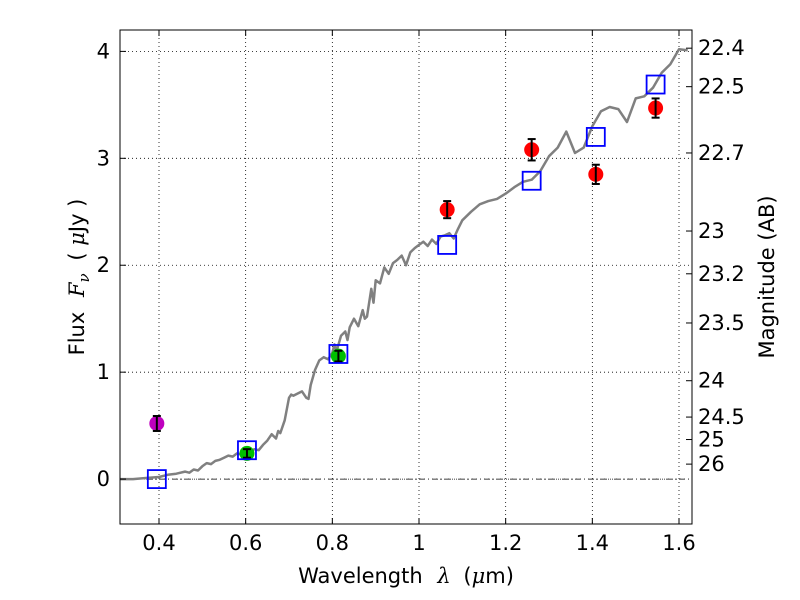 The image size is (800, 600). What do you see at coordinates (721, 153) in the screenshot?
I see `y2-tick-label: 22.7` at bounding box center [721, 153].